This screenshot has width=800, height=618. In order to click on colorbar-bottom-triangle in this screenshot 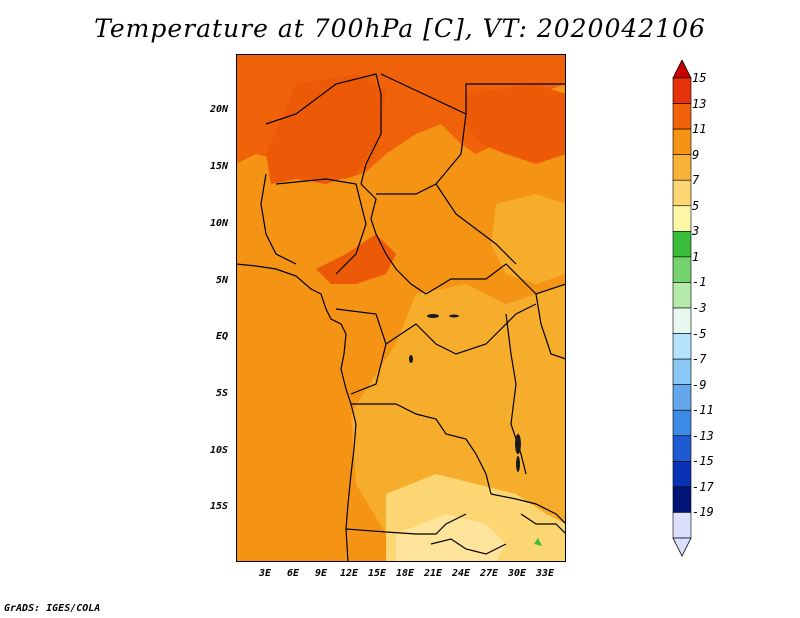, I will do `click(682, 547)`.